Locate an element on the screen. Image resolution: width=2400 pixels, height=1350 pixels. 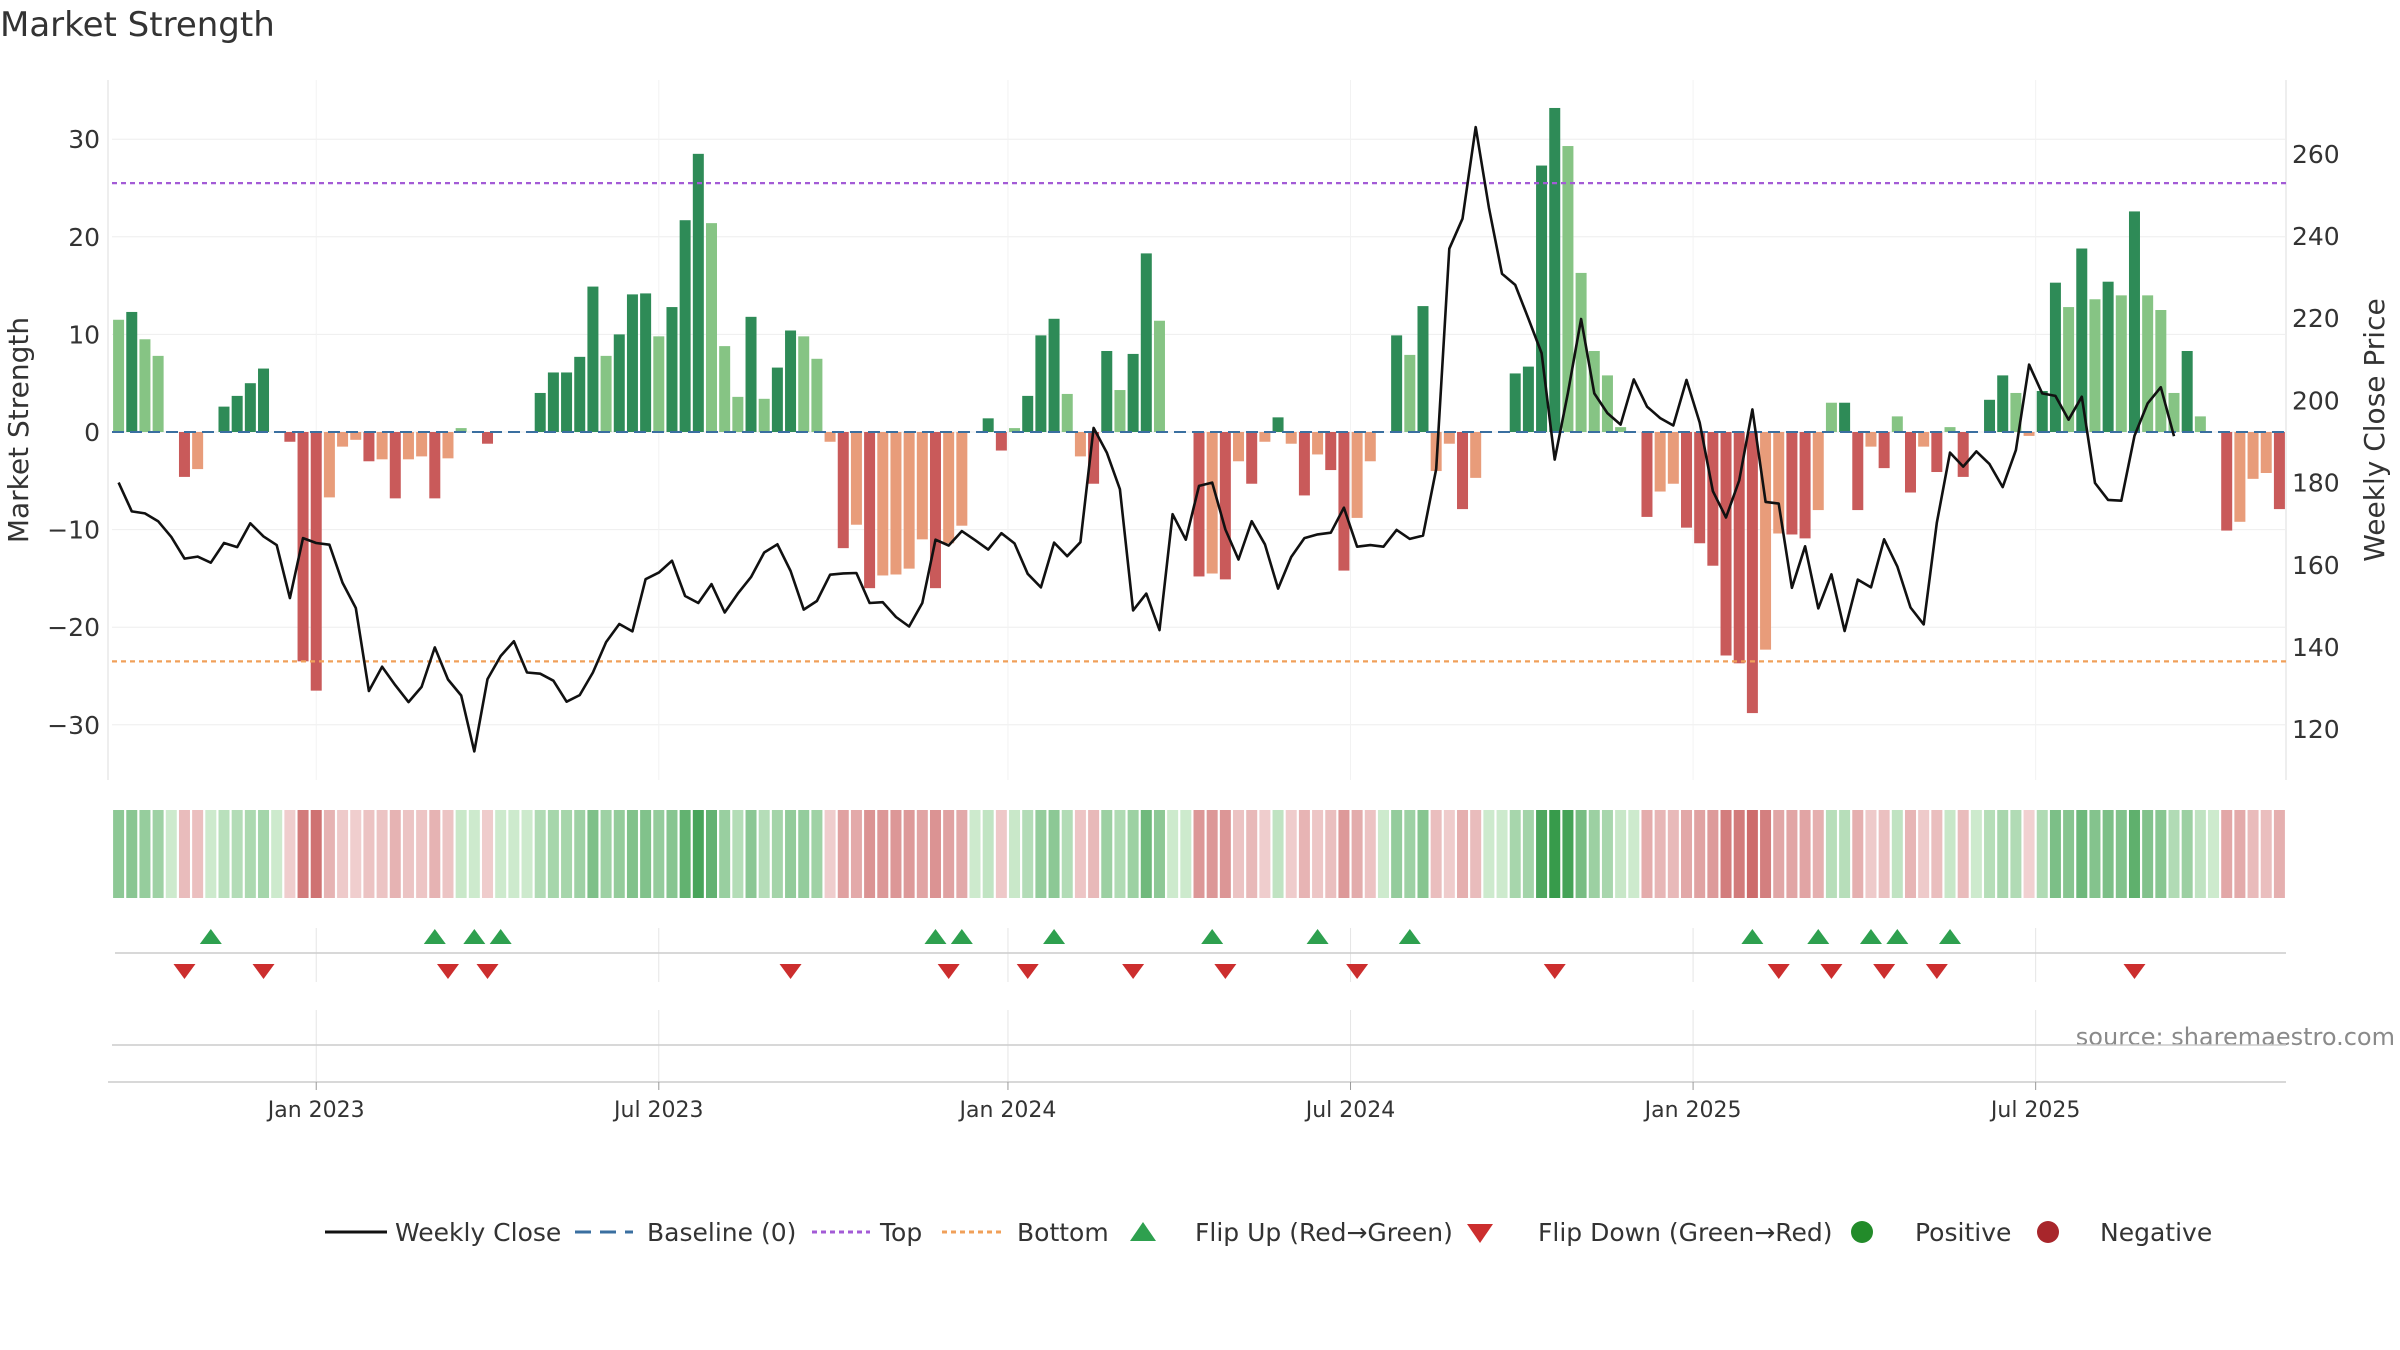
y-right-axis-label: Weekly Close Price is located at coordinates (2374, 429).